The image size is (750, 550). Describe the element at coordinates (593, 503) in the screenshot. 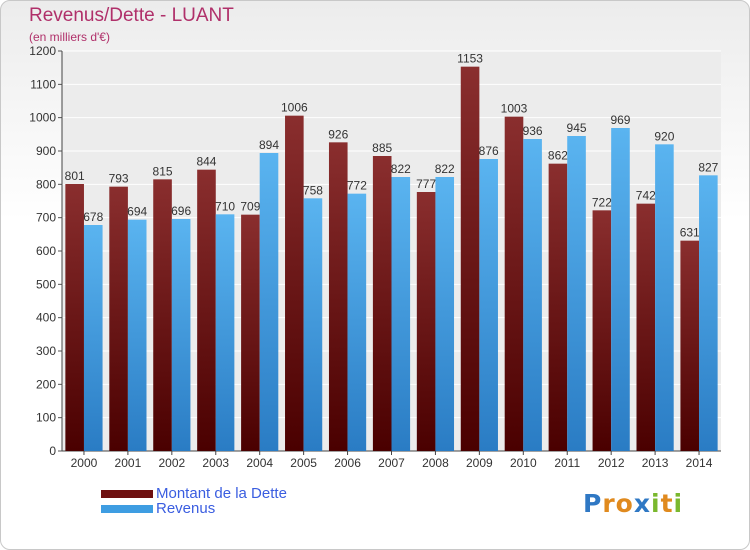

I see `logo-letter: P` at that location.